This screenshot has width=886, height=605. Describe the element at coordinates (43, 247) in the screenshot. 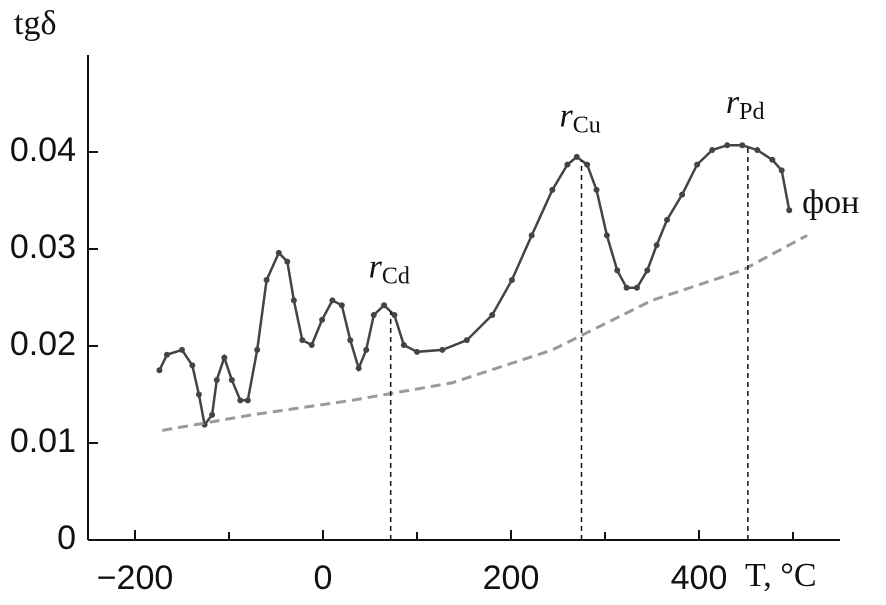

I see `y-tick-label: 0.03` at that location.